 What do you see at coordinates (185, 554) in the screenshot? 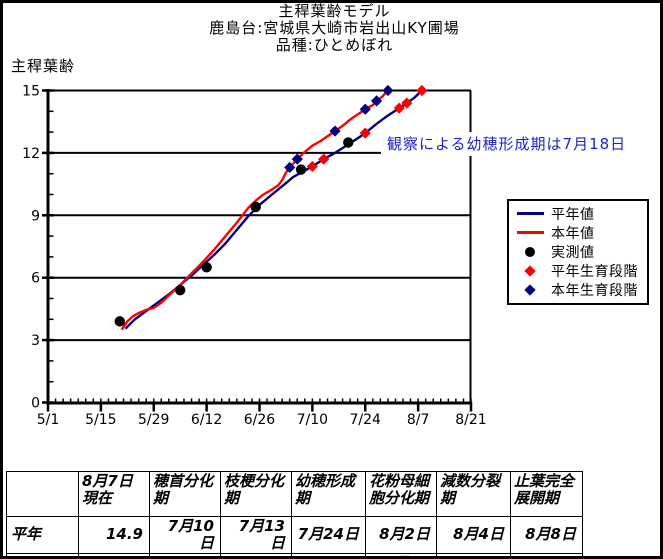
I see `cell: 7月4日` at bounding box center [185, 554].